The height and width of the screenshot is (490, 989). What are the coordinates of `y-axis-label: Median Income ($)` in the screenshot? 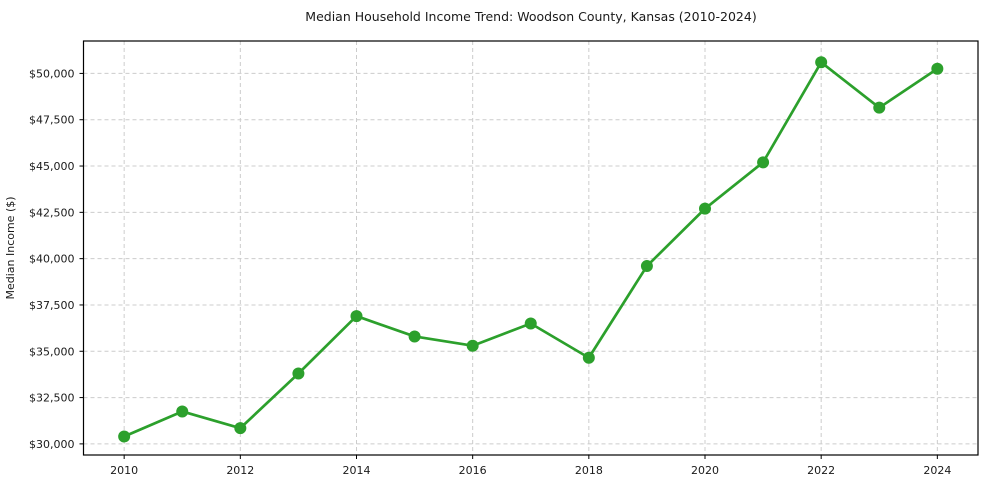 It's located at (10, 247).